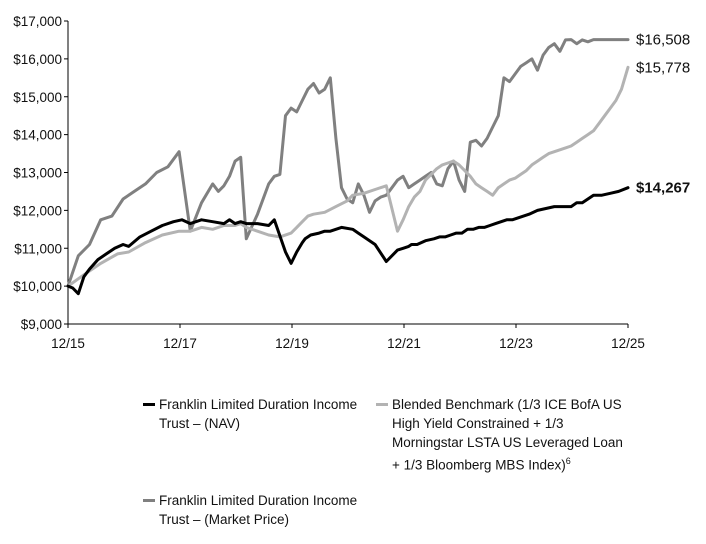 This screenshot has width=706, height=544. I want to click on x-tick-label: 12/25, so click(628, 343).